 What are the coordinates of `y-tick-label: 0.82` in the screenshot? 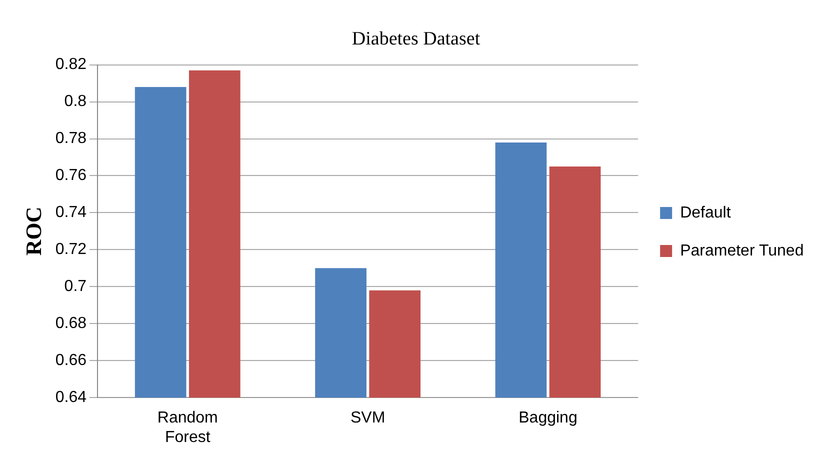 It's located at (71, 65).